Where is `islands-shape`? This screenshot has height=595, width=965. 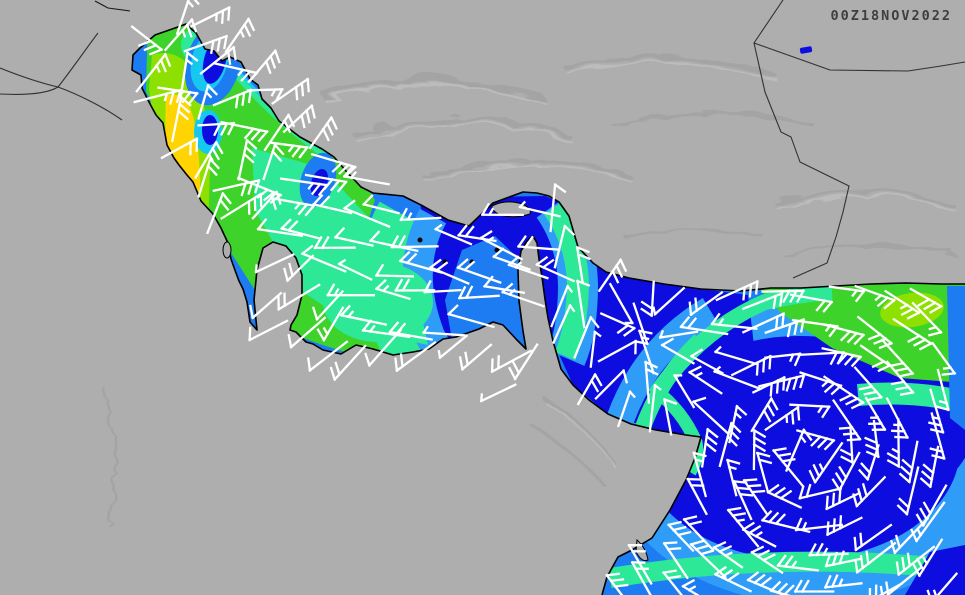
islands-shape is located at coordinates (420, 240).